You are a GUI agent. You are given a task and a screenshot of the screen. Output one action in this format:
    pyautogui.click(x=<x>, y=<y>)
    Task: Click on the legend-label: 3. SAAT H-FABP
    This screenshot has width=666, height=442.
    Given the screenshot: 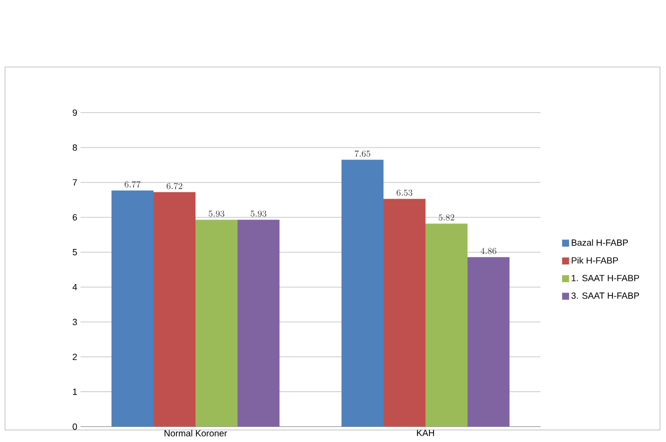 What is the action you would take?
    pyautogui.click(x=605, y=295)
    